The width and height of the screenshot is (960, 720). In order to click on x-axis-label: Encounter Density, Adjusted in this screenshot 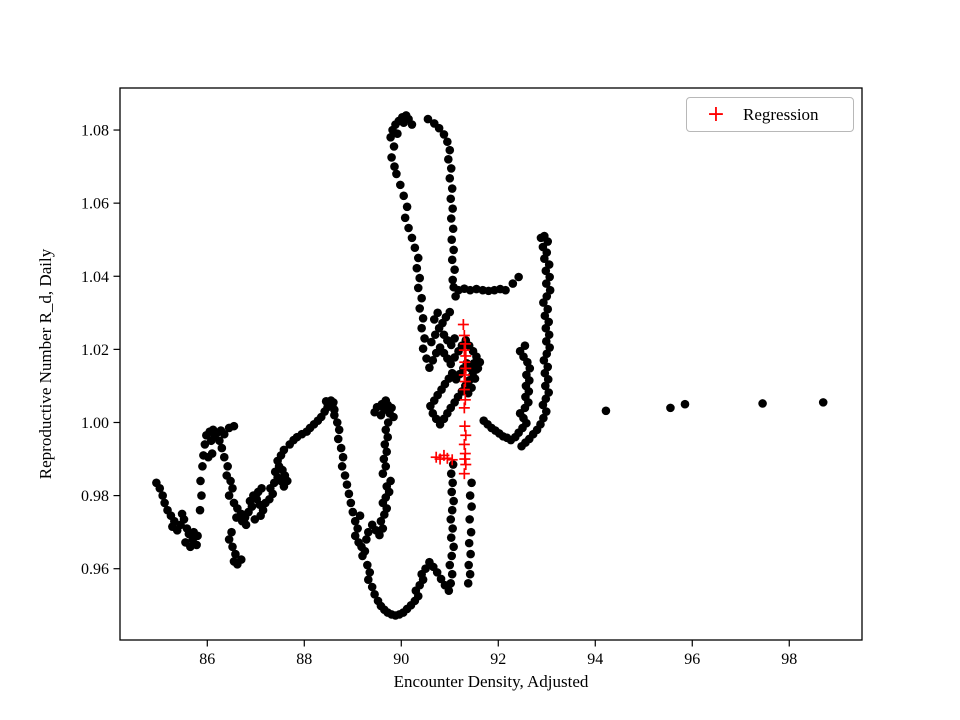, I will do `click(491, 681)`.